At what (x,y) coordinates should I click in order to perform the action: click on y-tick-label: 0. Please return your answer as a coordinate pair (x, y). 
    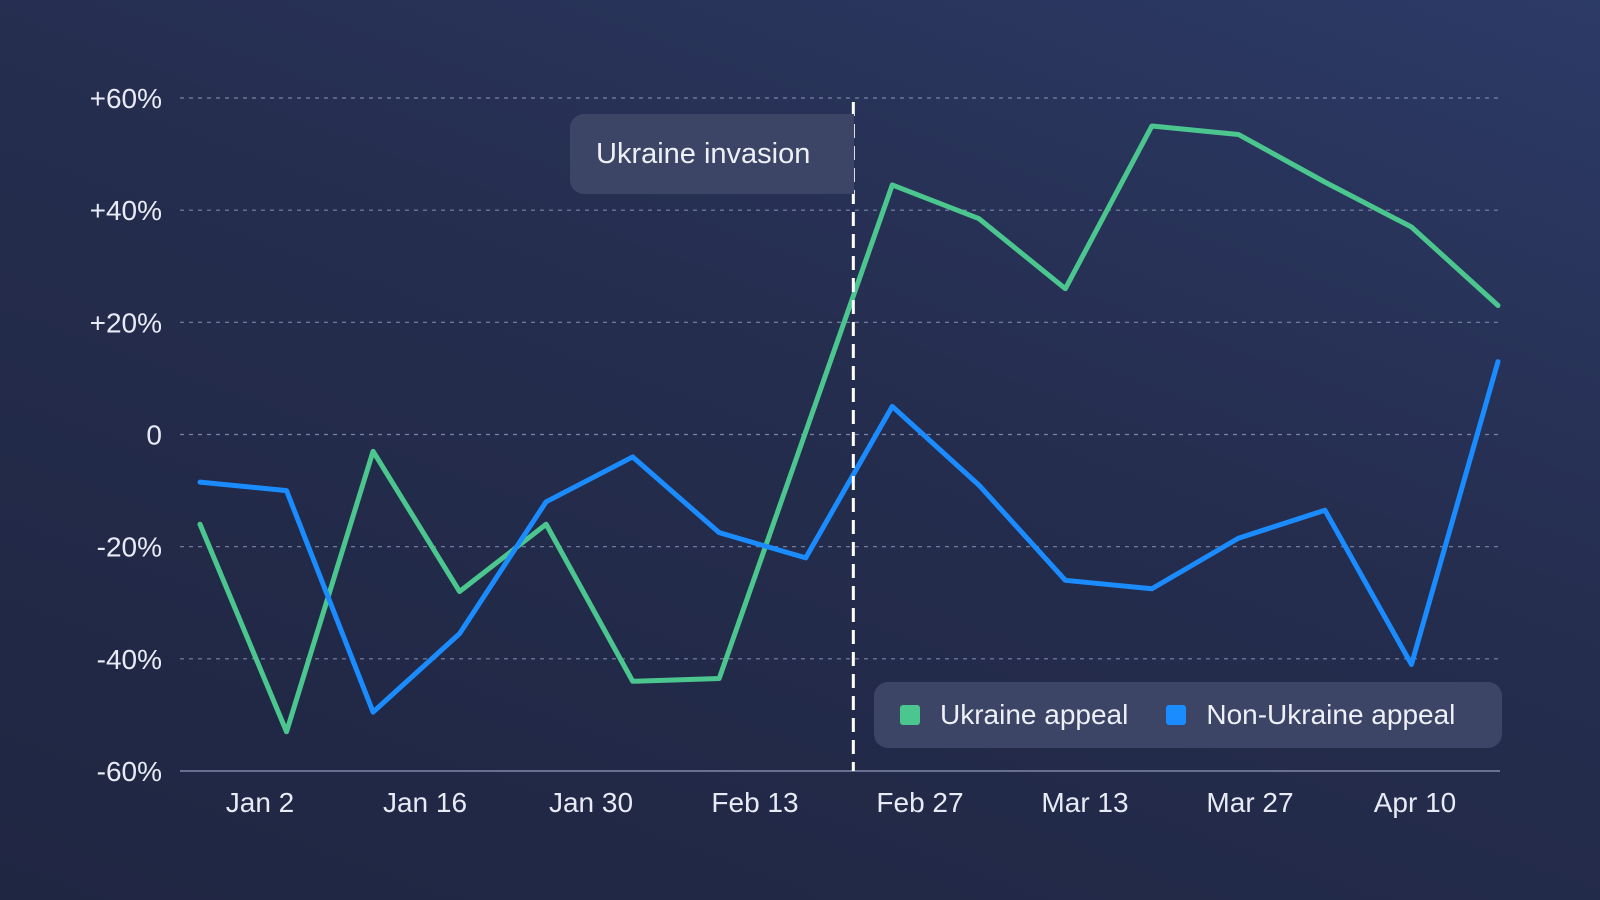
    Looking at the image, I should click on (154, 435).